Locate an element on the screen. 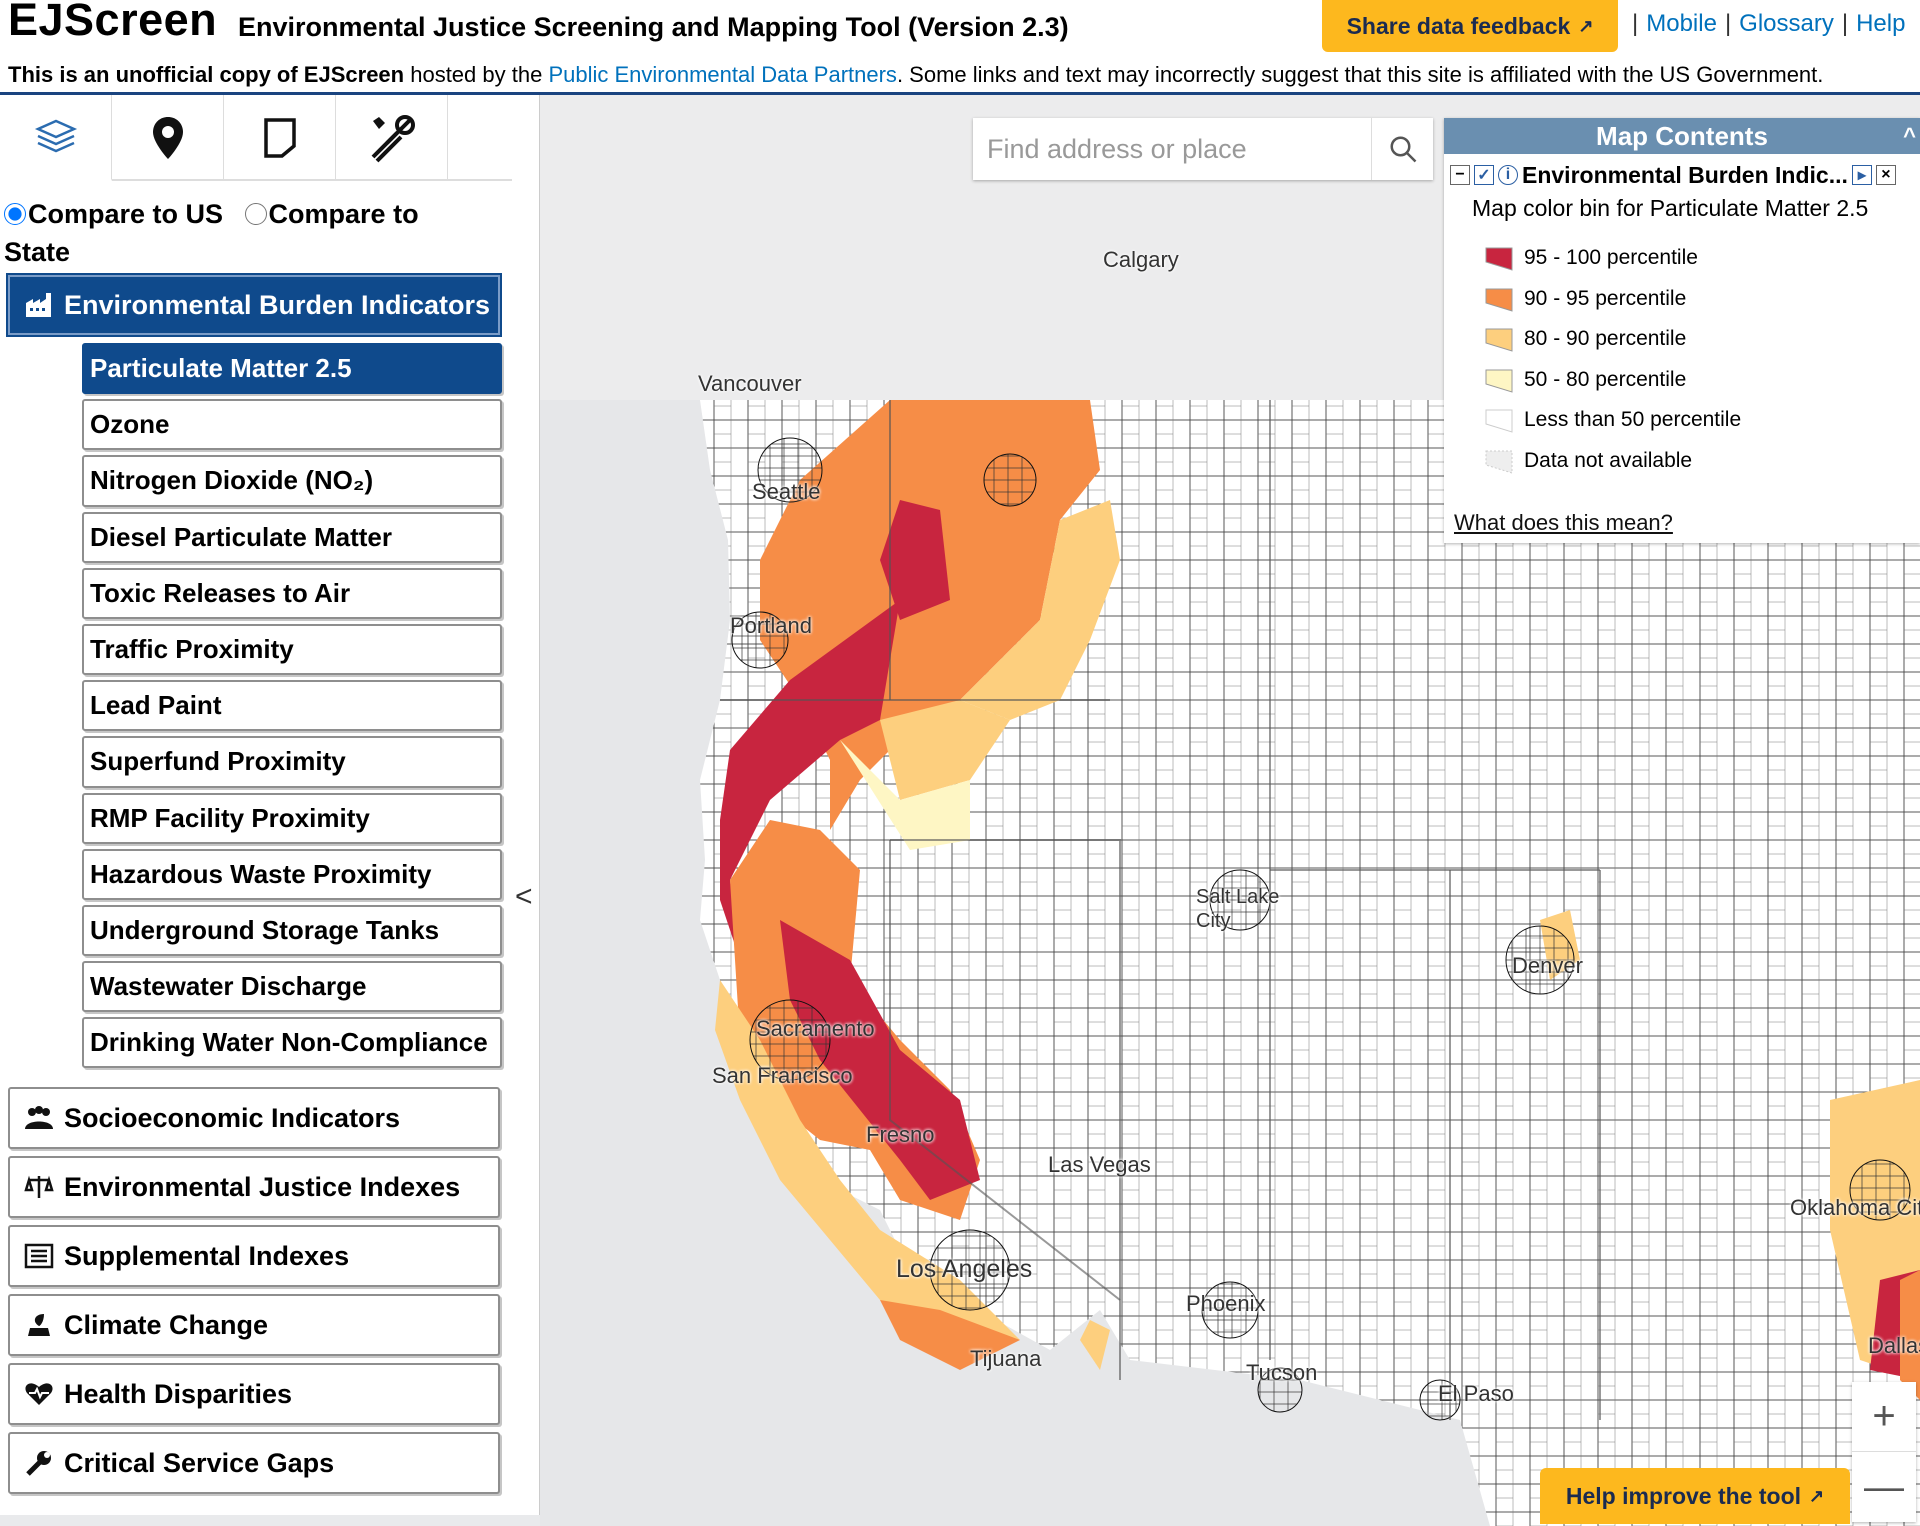 The image size is (1920, 1526). city-label: Sacramento is located at coordinates (815, 1028).